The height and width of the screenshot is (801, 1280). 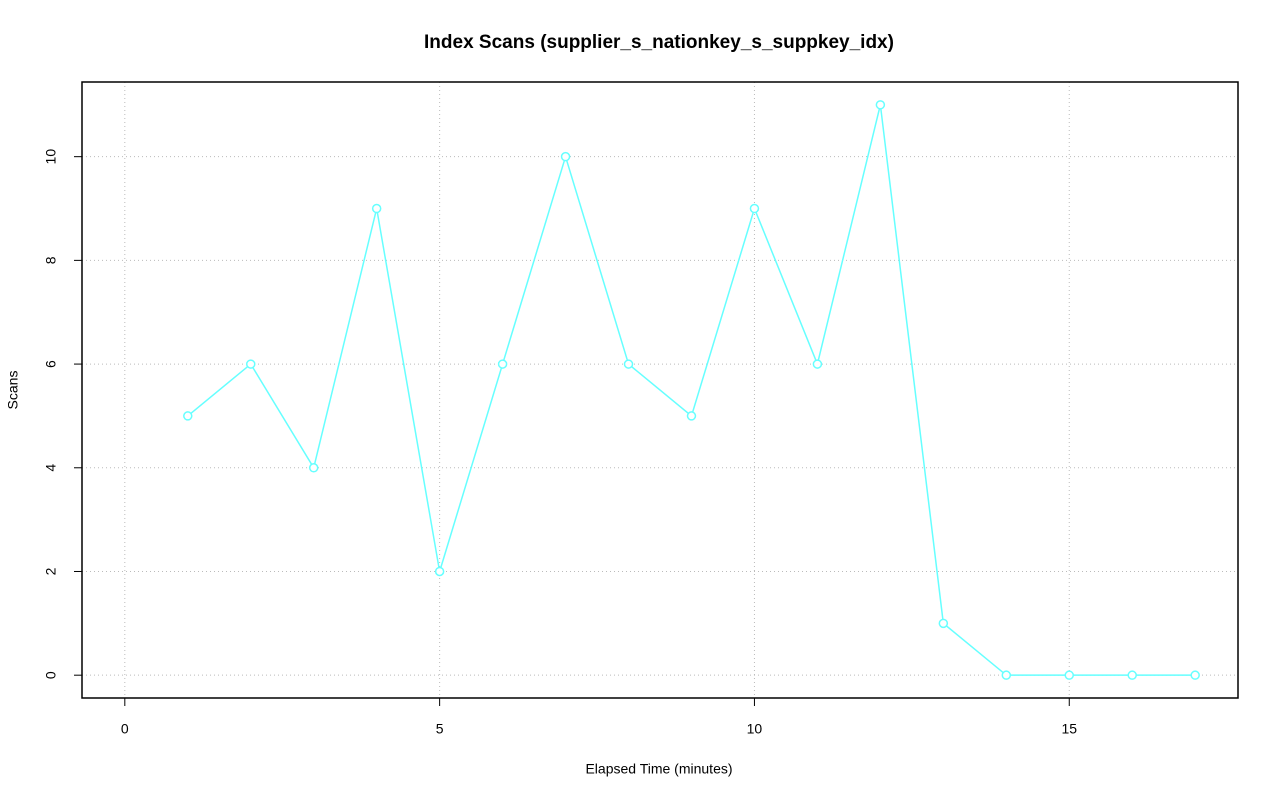 What do you see at coordinates (755, 729) in the screenshot?
I see `x-tick-label: 10` at bounding box center [755, 729].